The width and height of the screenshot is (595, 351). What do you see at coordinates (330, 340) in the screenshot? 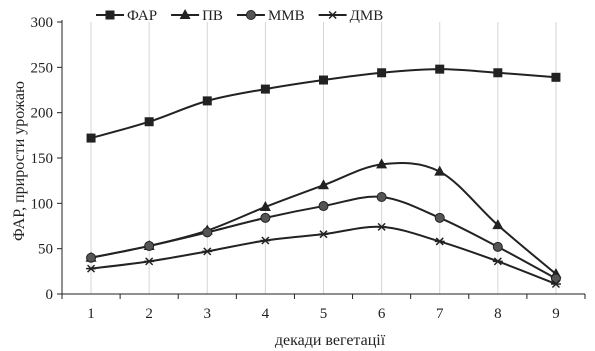
I see `x-axis-title: декади вегетації` at bounding box center [330, 340].